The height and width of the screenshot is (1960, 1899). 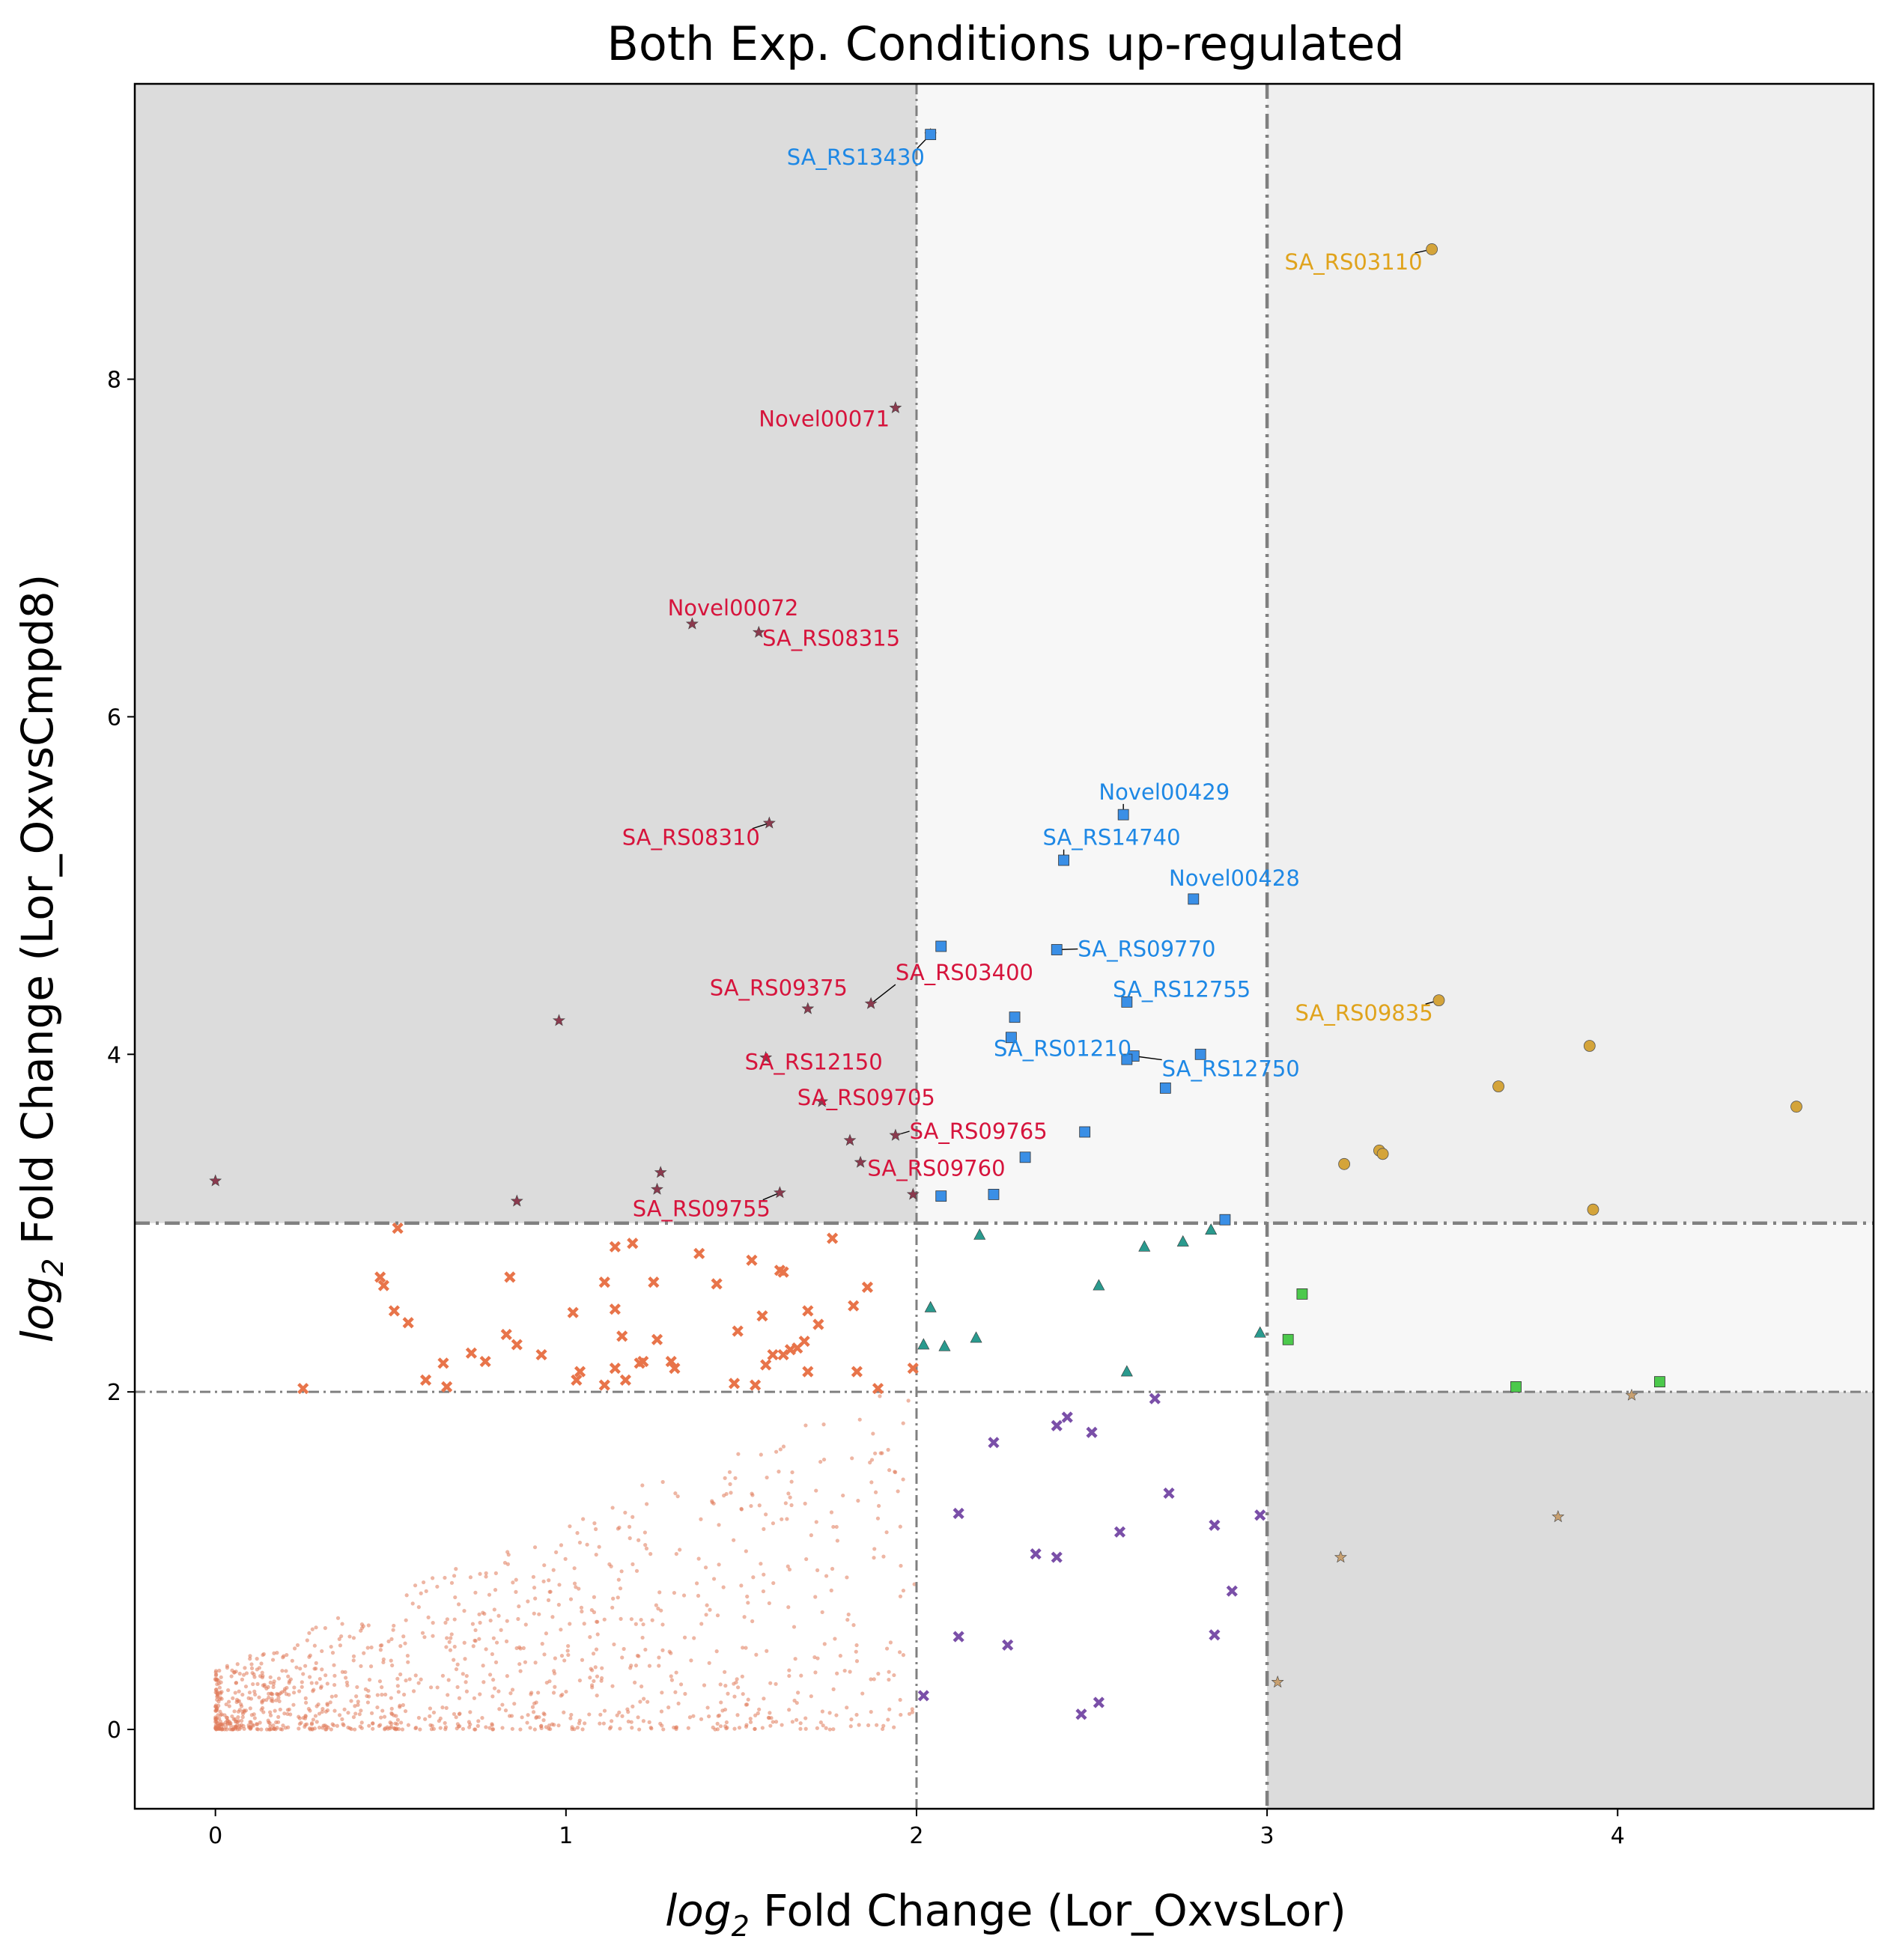 What do you see at coordinates (691, 837) in the screenshot?
I see `gene-label: SA_RS08310` at bounding box center [691, 837].